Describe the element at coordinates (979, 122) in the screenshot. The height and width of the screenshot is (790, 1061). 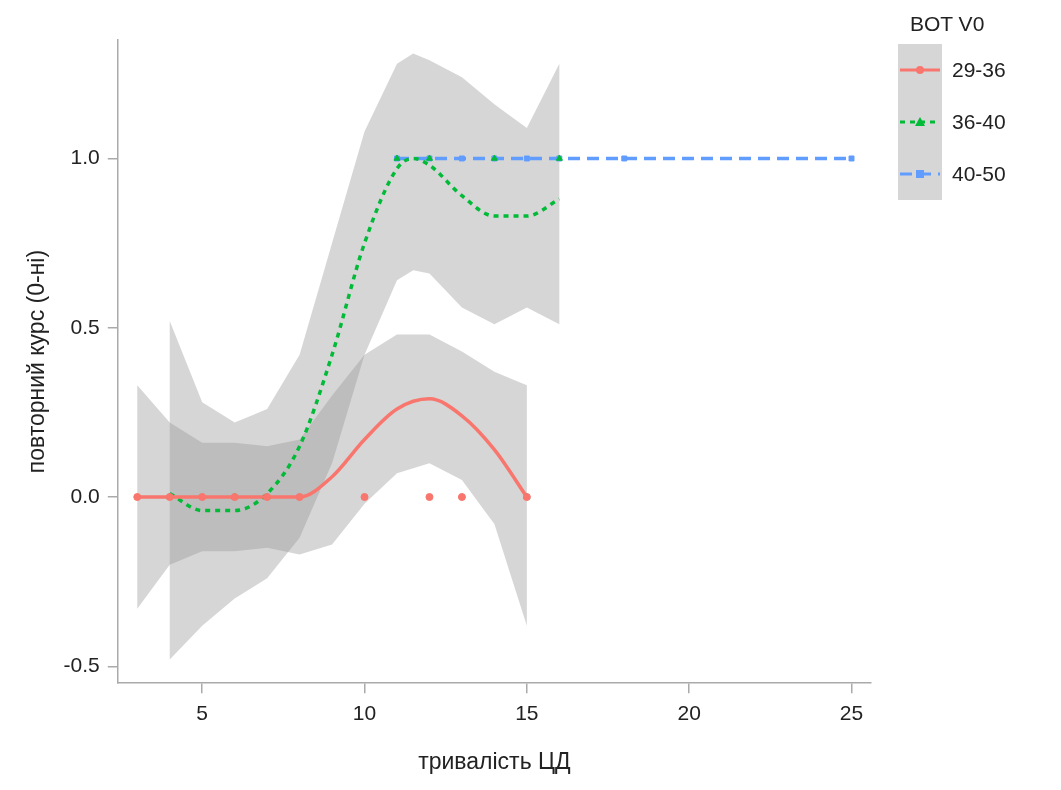
I see `legend-label: 36-40` at that location.